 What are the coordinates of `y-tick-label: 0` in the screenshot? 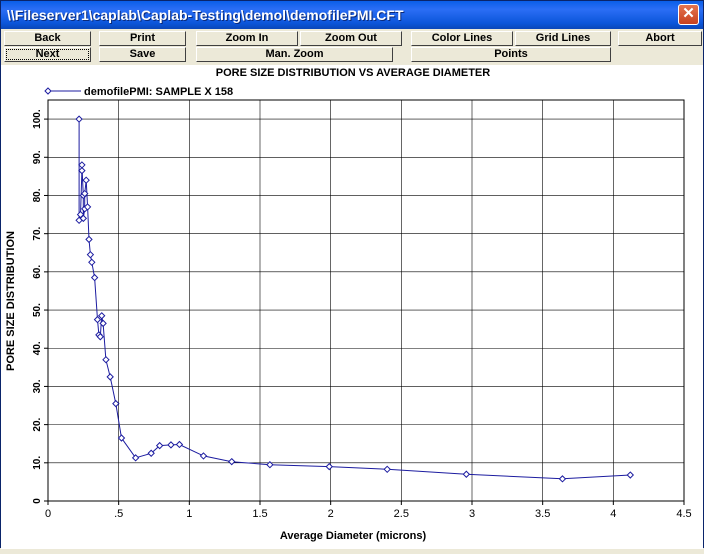 It's located at (37, 501).